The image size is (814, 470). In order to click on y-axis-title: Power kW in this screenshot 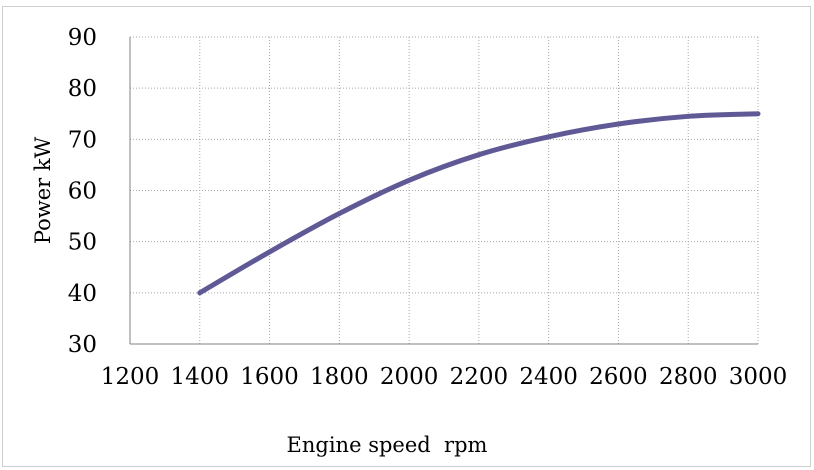, I will do `click(43, 190)`.